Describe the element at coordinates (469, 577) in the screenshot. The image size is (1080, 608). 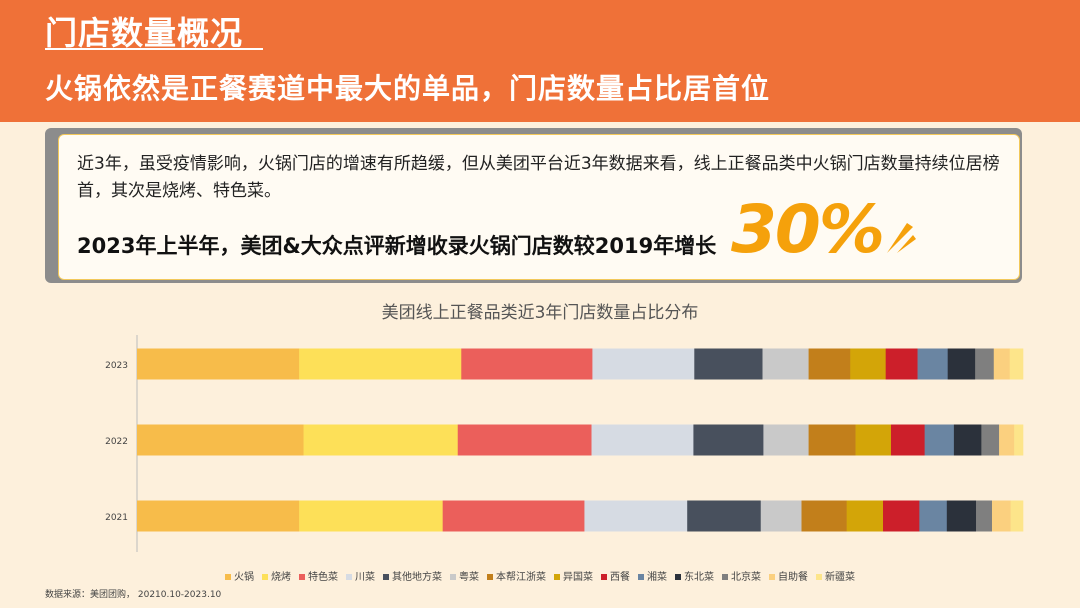
I see `legend-label: 粤菜` at that location.